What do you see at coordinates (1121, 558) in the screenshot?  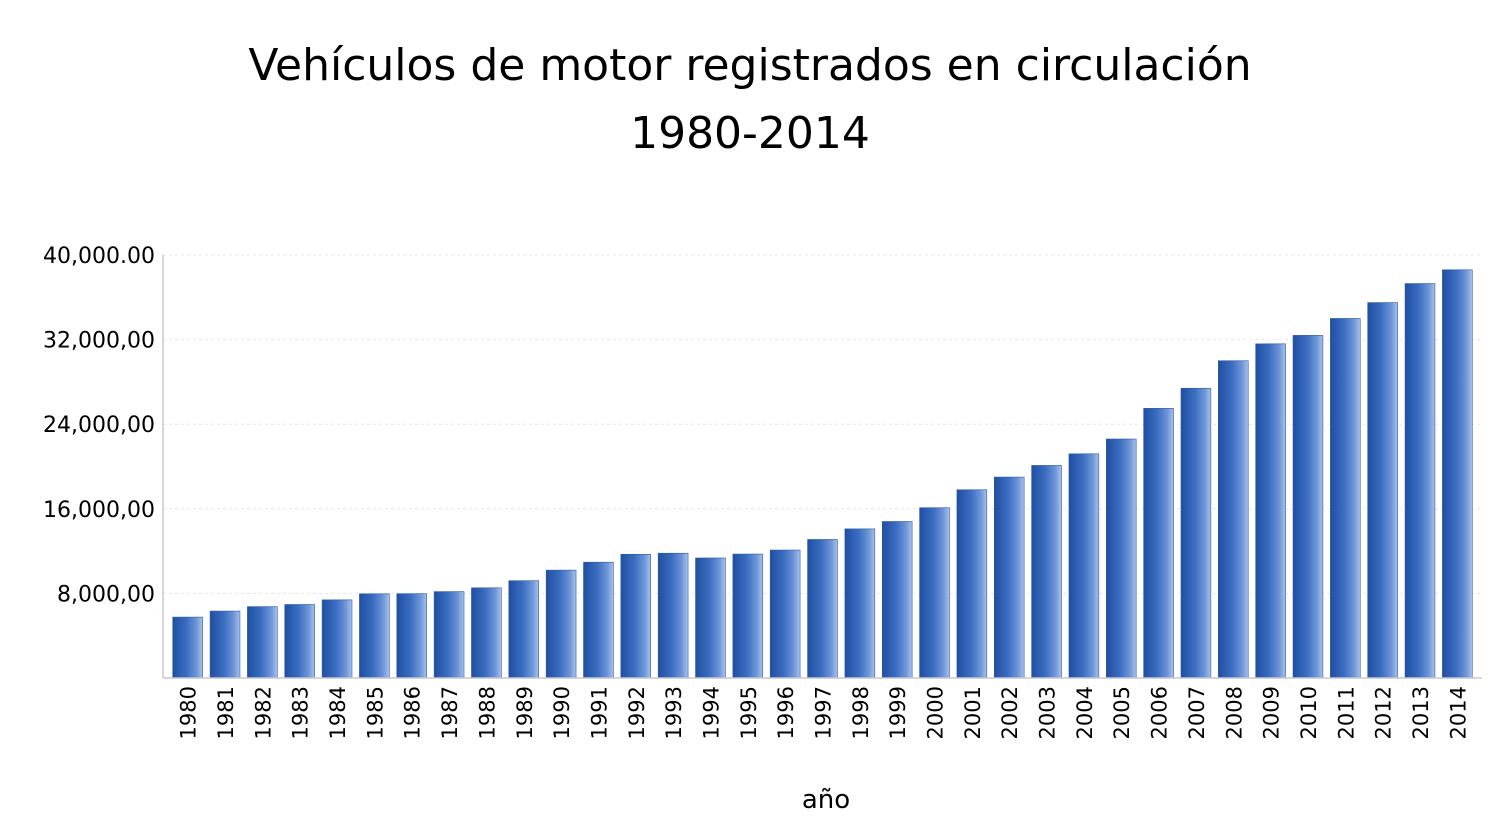 I see `bar-2005` at bounding box center [1121, 558].